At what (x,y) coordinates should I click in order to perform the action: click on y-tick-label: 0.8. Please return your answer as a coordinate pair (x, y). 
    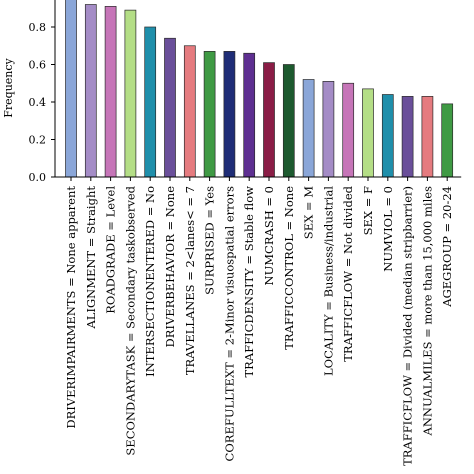
    Looking at the image, I should click on (38, 27).